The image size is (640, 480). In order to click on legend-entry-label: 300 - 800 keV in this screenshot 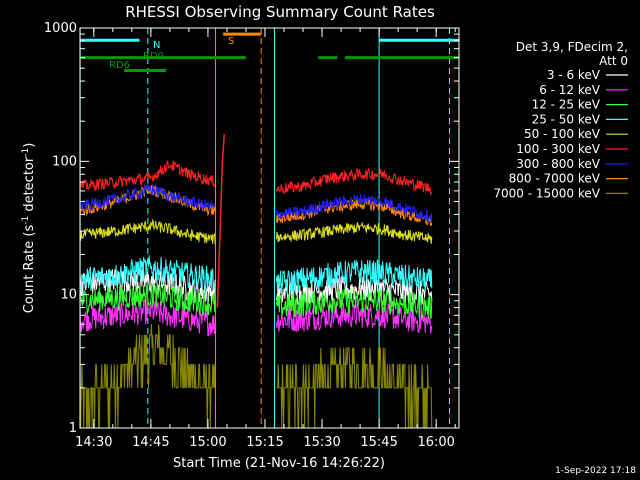, I will do `click(558, 164)`.